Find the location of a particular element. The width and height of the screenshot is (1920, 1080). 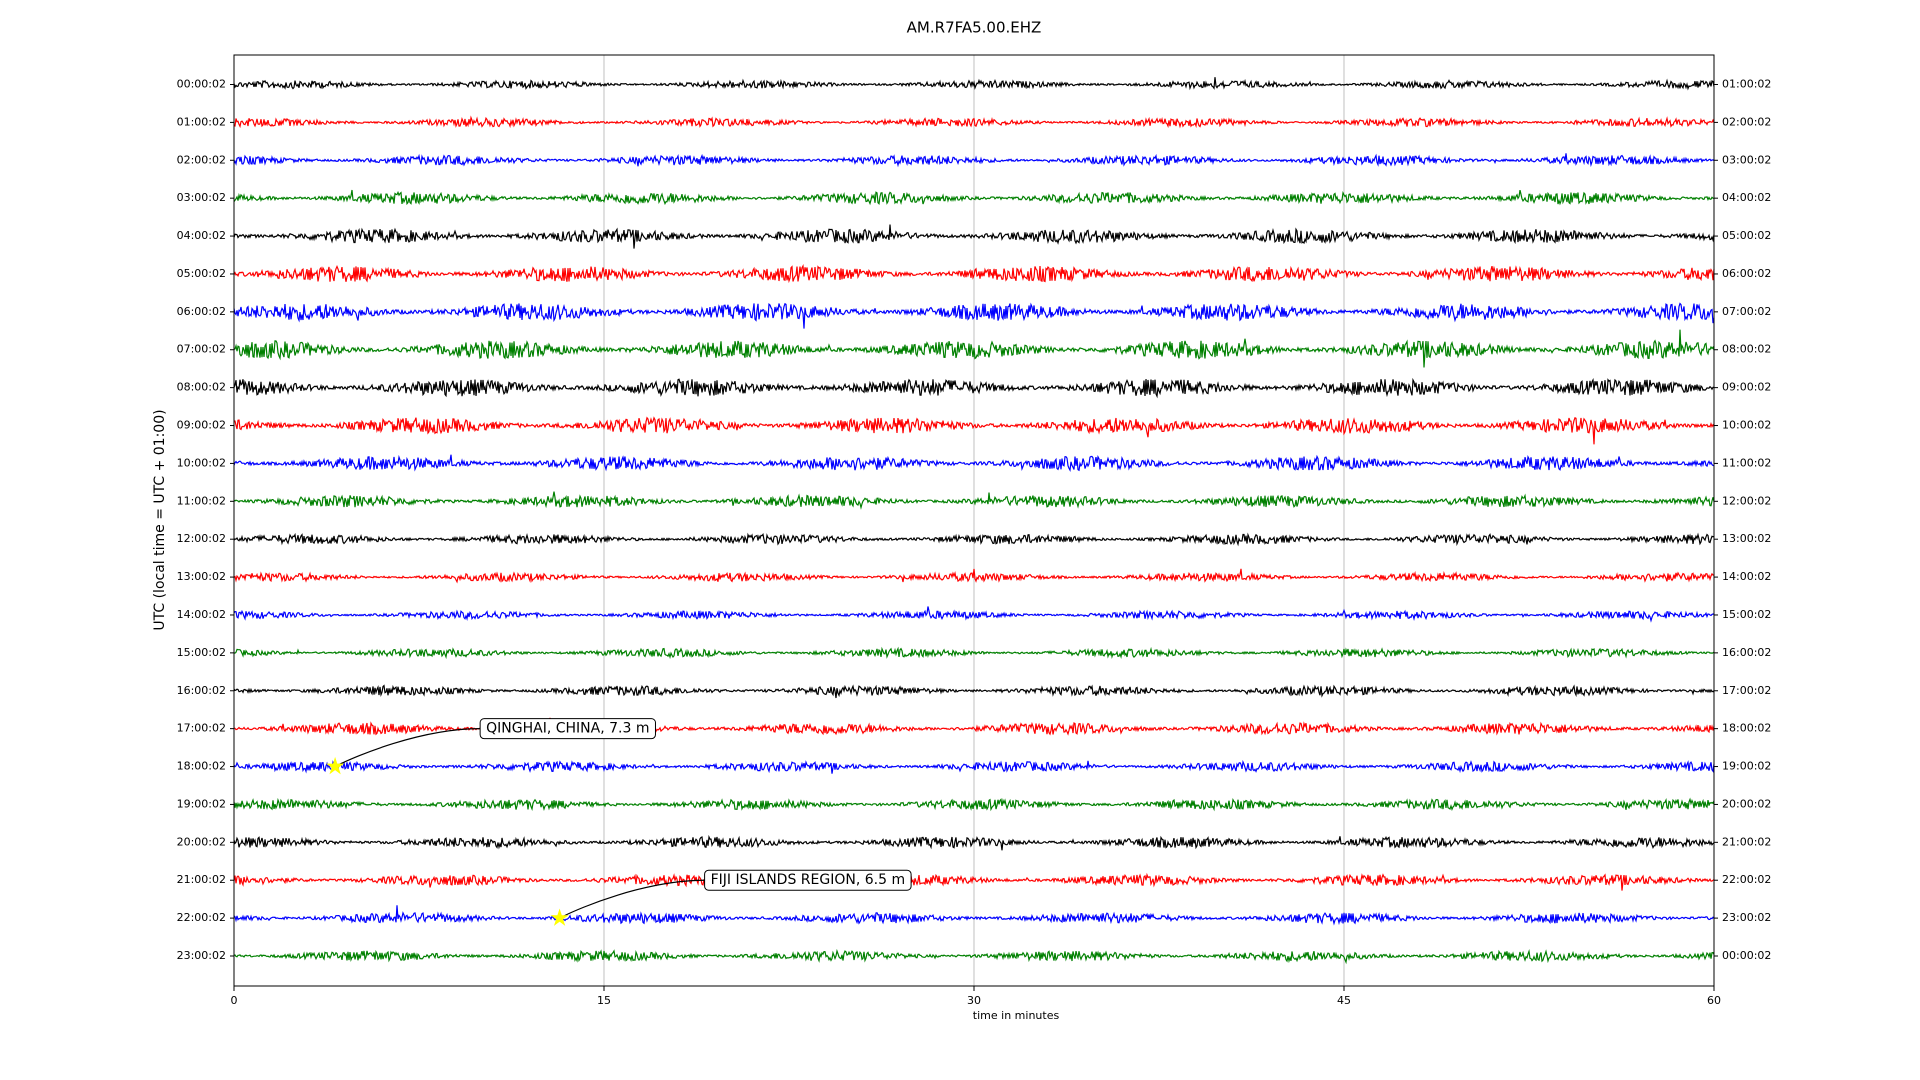

y2-tick-label: 19:00:02 is located at coordinates (1746, 766).